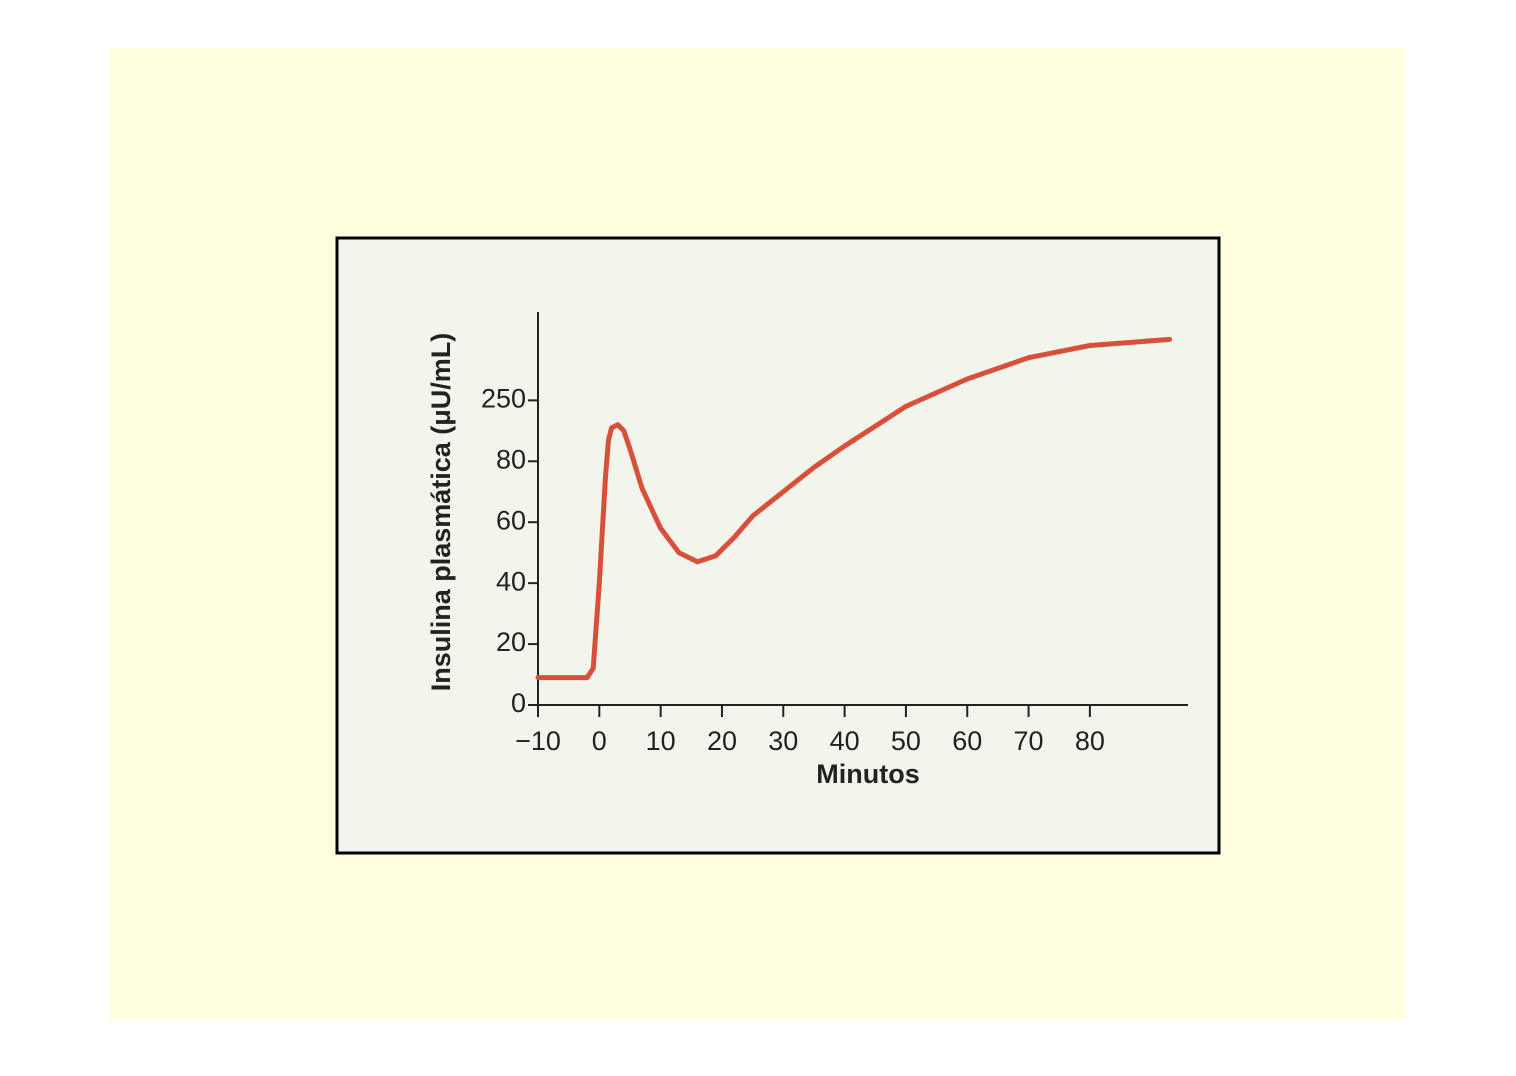 The width and height of the screenshot is (1516, 1076). I want to click on y-tick-label: 20, so click(511, 642).